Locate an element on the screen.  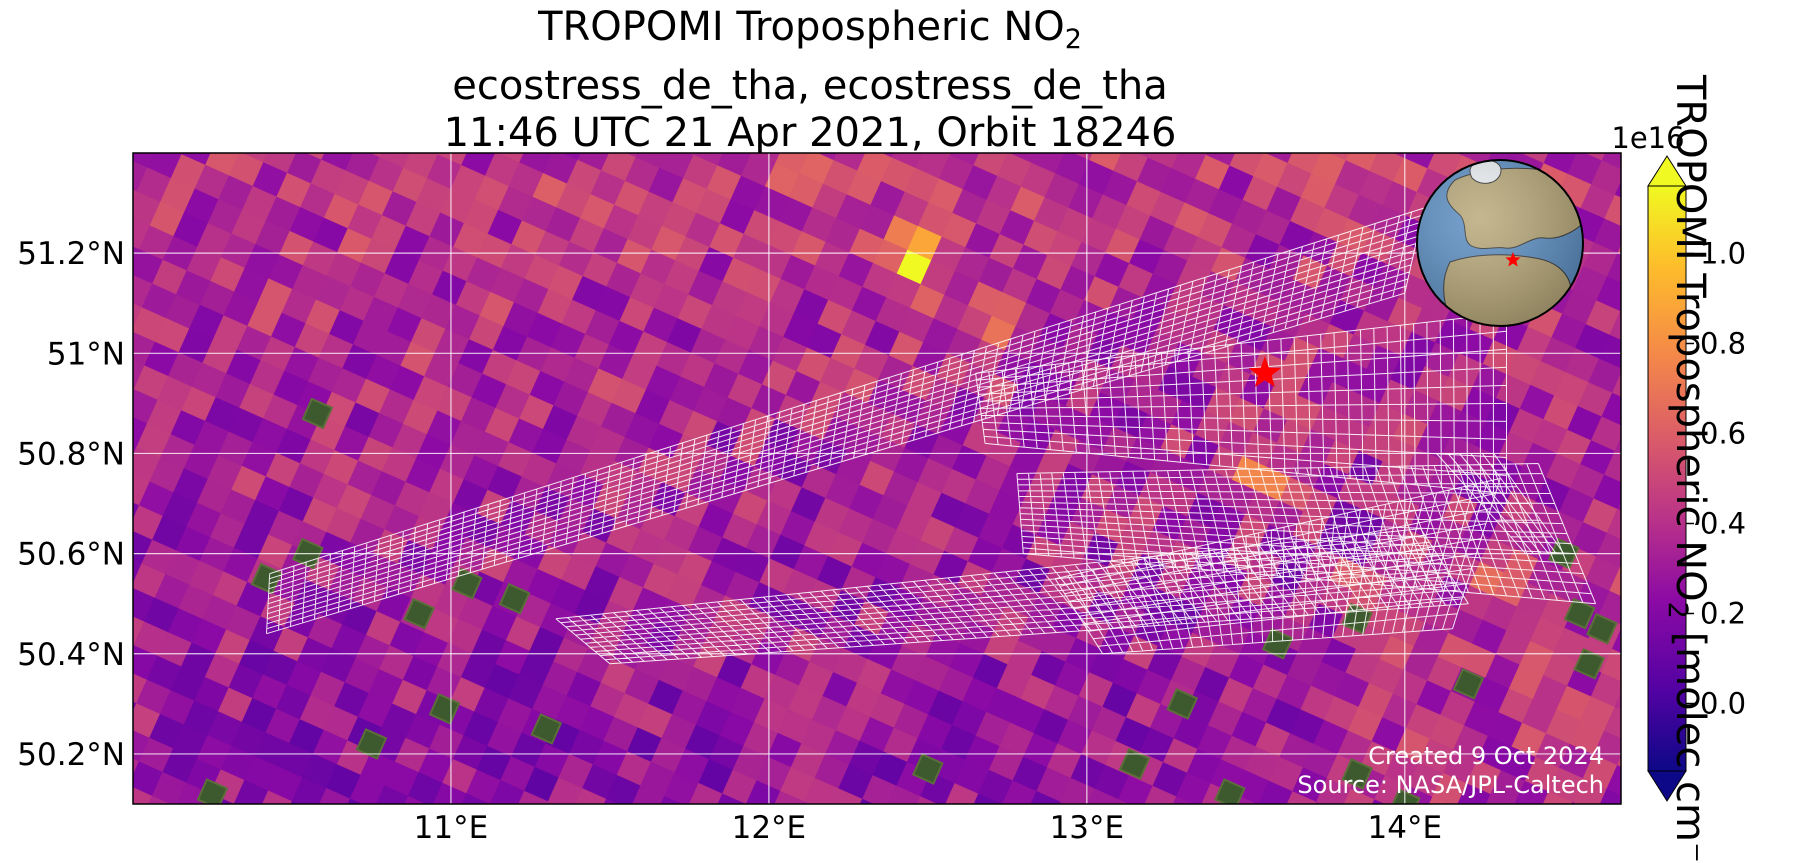
credit-source: Source: NASA/JPL-Caltech is located at coordinates (1450, 785).